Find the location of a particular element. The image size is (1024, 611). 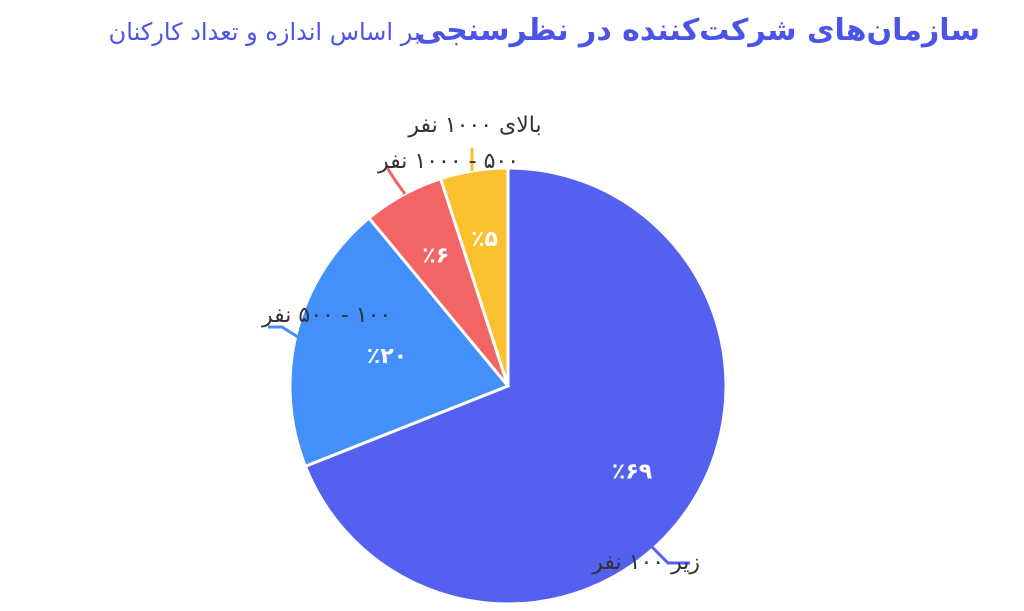

percent-label-2: ٪۲۰ is located at coordinates (387, 356).